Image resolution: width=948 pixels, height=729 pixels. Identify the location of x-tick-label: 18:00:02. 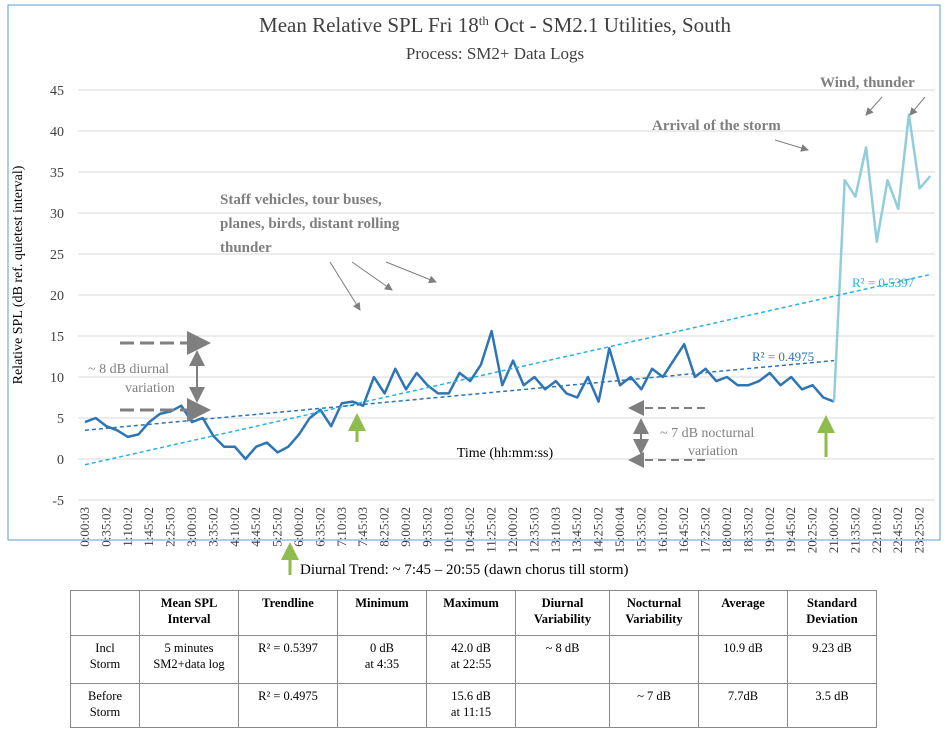
(726, 530).